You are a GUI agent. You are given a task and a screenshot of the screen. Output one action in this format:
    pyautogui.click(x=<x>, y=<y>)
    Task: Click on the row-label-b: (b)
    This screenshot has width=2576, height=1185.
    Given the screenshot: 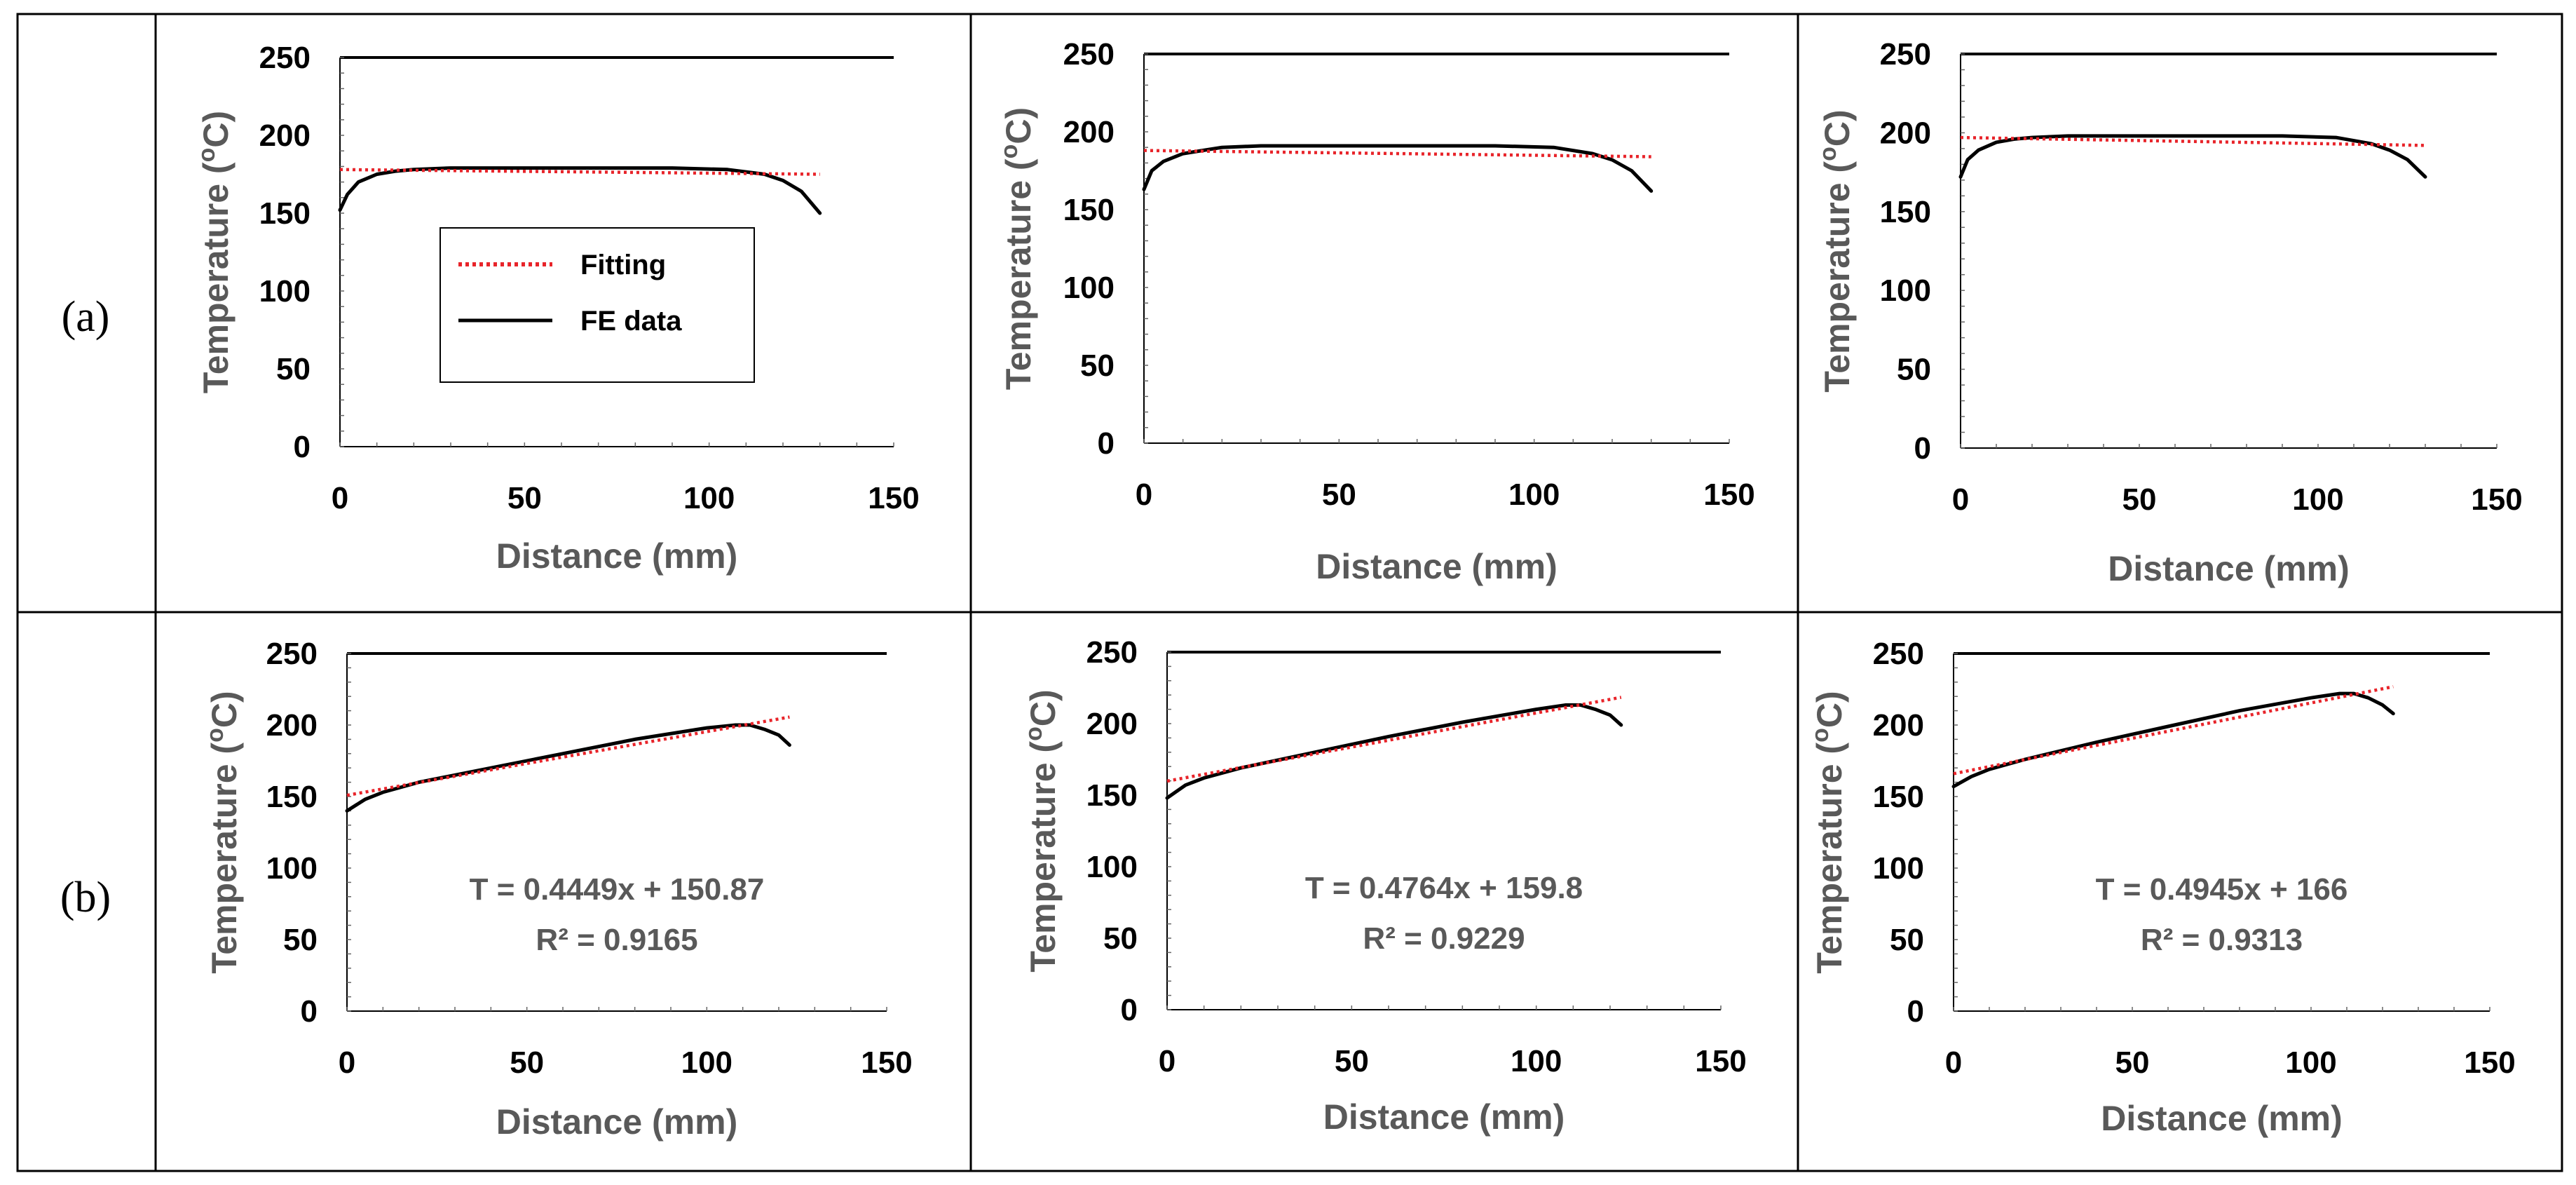 What is the action you would take?
    pyautogui.click(x=85, y=897)
    